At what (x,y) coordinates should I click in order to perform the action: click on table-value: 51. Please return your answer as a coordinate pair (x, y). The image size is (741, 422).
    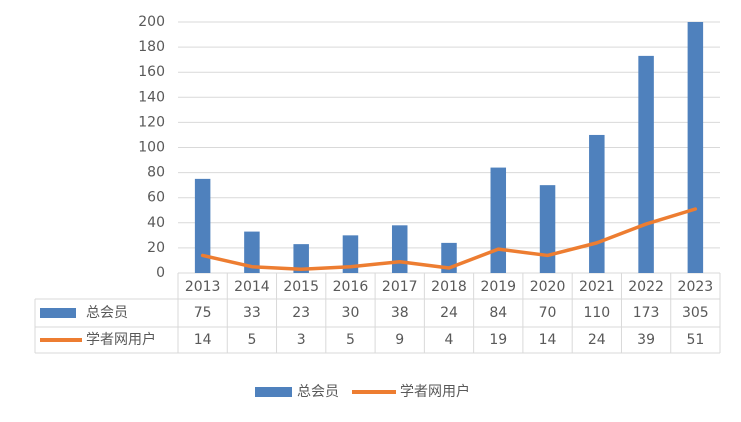
    Looking at the image, I should click on (695, 340).